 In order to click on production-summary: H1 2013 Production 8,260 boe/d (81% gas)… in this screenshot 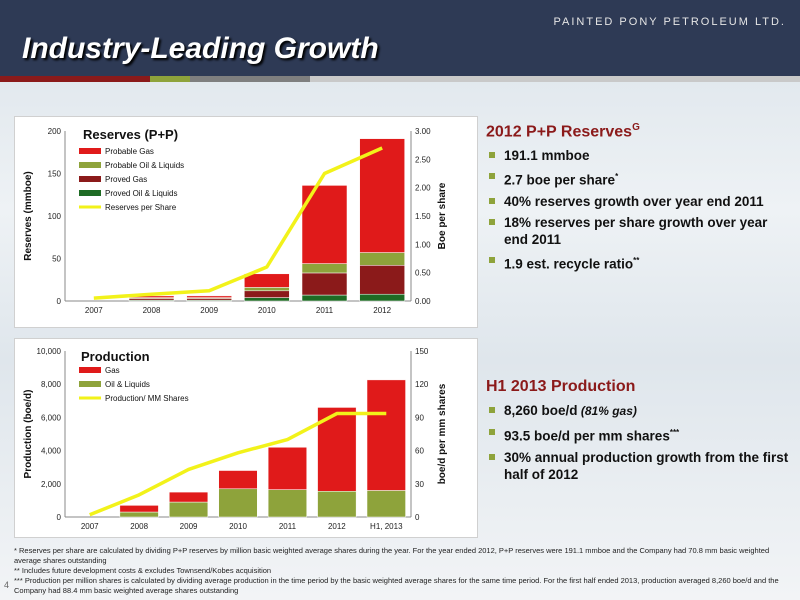, I will do `click(638, 432)`.